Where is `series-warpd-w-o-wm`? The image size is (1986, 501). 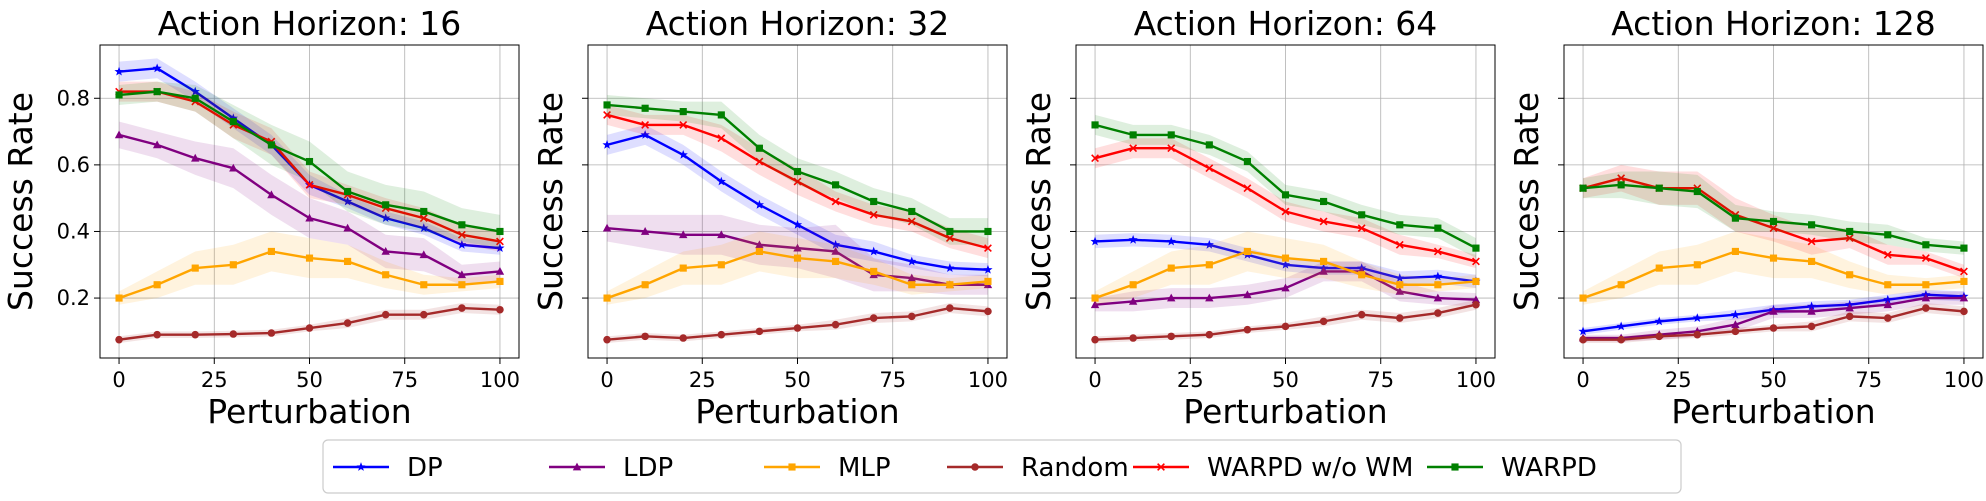
series-warpd-w-o-wm is located at coordinates (797, 181).